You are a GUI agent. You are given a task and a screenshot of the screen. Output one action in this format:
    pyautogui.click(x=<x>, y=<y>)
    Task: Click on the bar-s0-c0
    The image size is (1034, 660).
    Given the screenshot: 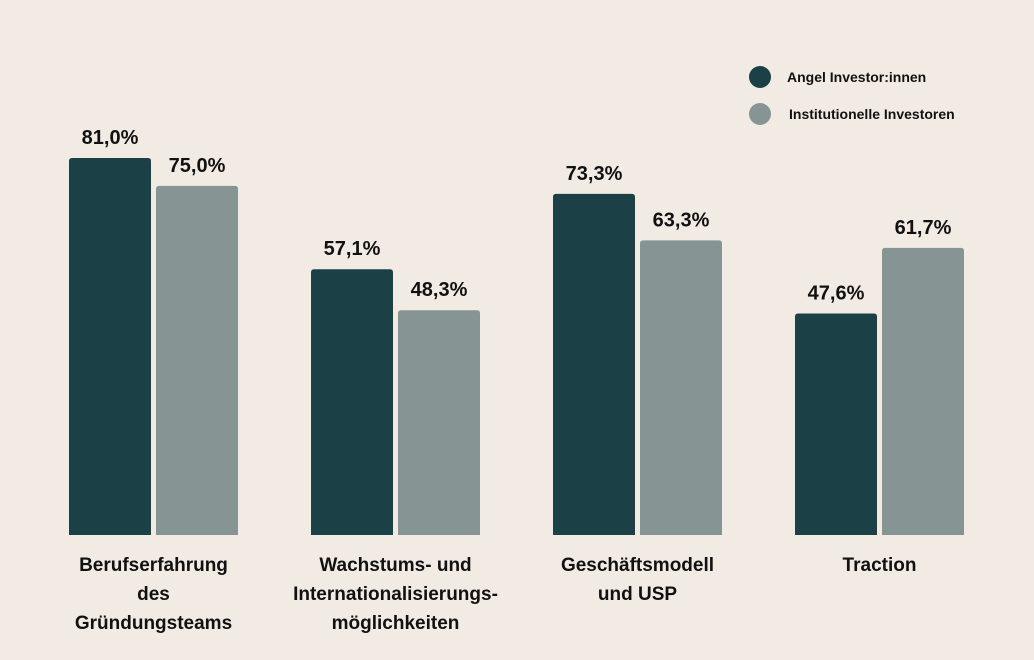 What is the action you would take?
    pyautogui.click(x=110, y=346)
    